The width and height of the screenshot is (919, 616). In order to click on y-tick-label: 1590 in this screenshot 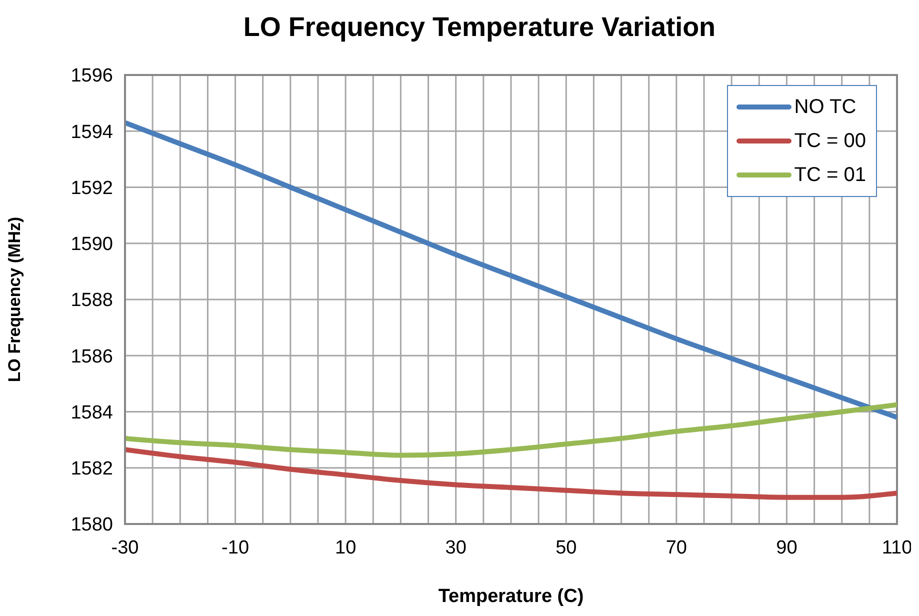, I will do `click(91, 245)`.